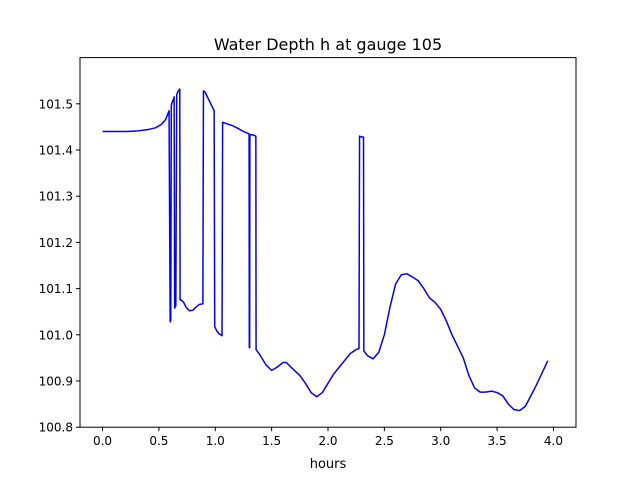 The width and height of the screenshot is (640, 480). Describe the element at coordinates (271, 441) in the screenshot. I see `x-tick-label: 1.5` at that location.